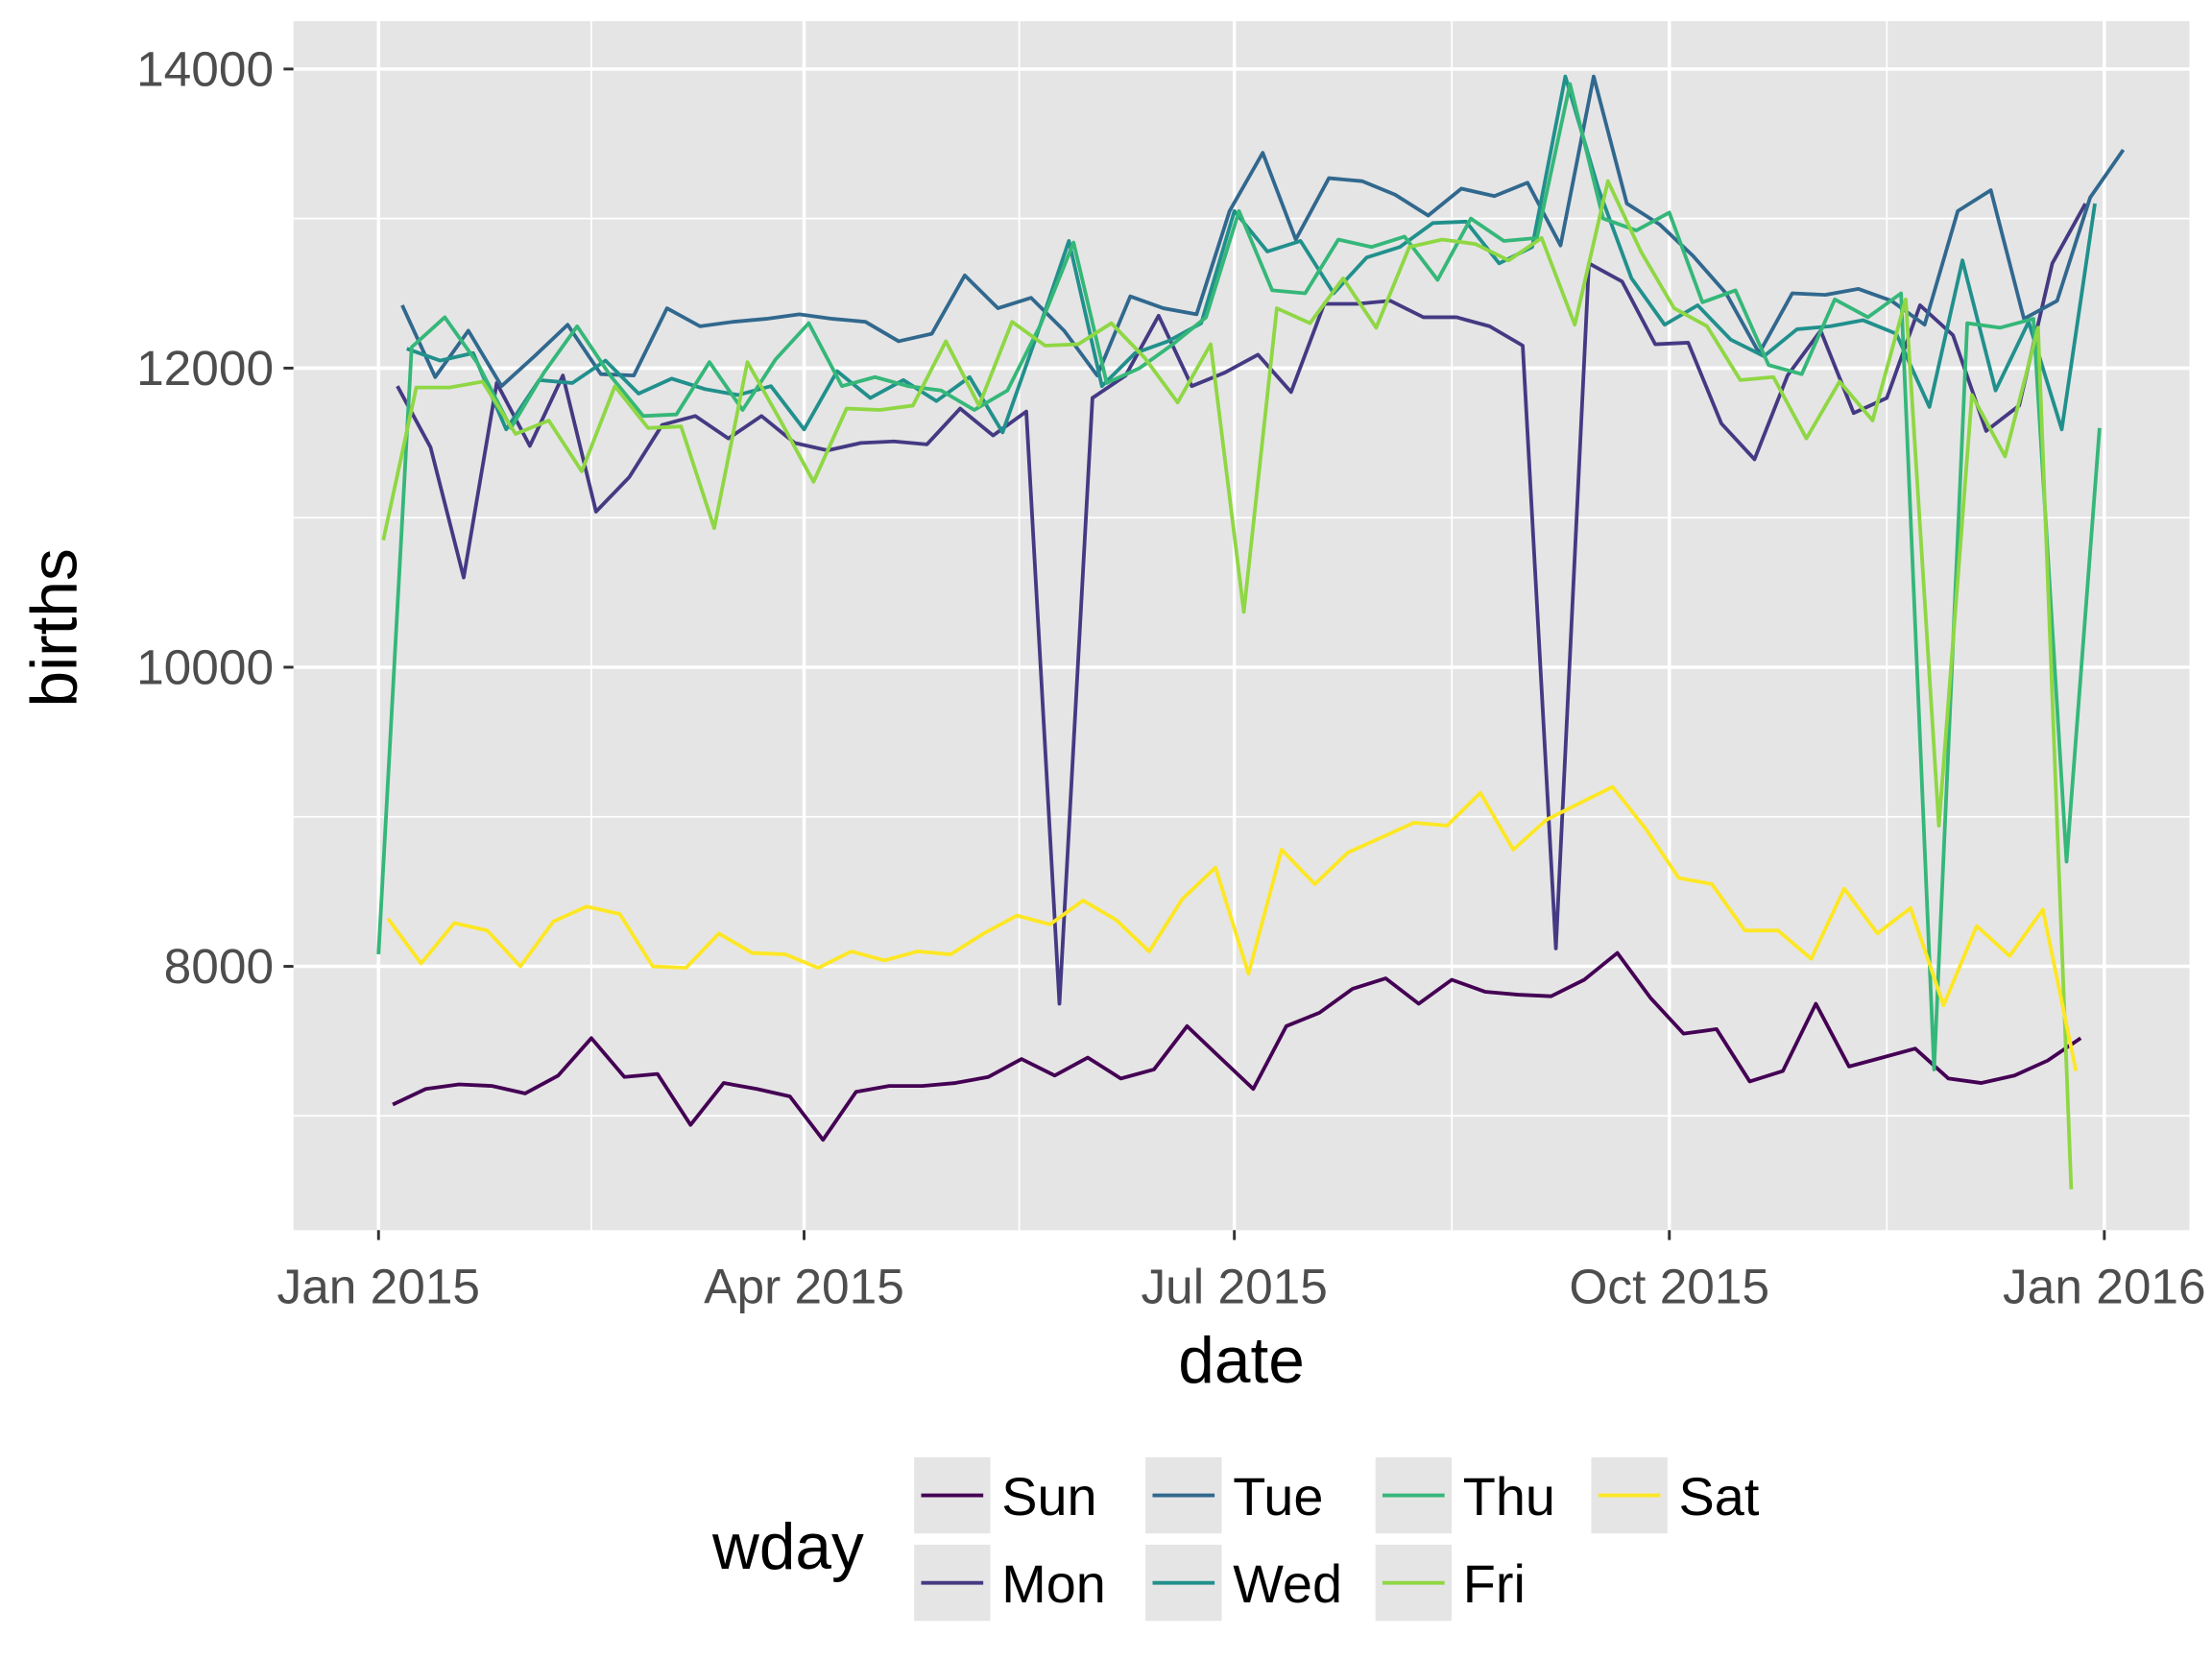 This screenshot has width=2212, height=1659. I want to click on legend-label-sat: Sat, so click(1720, 1496).